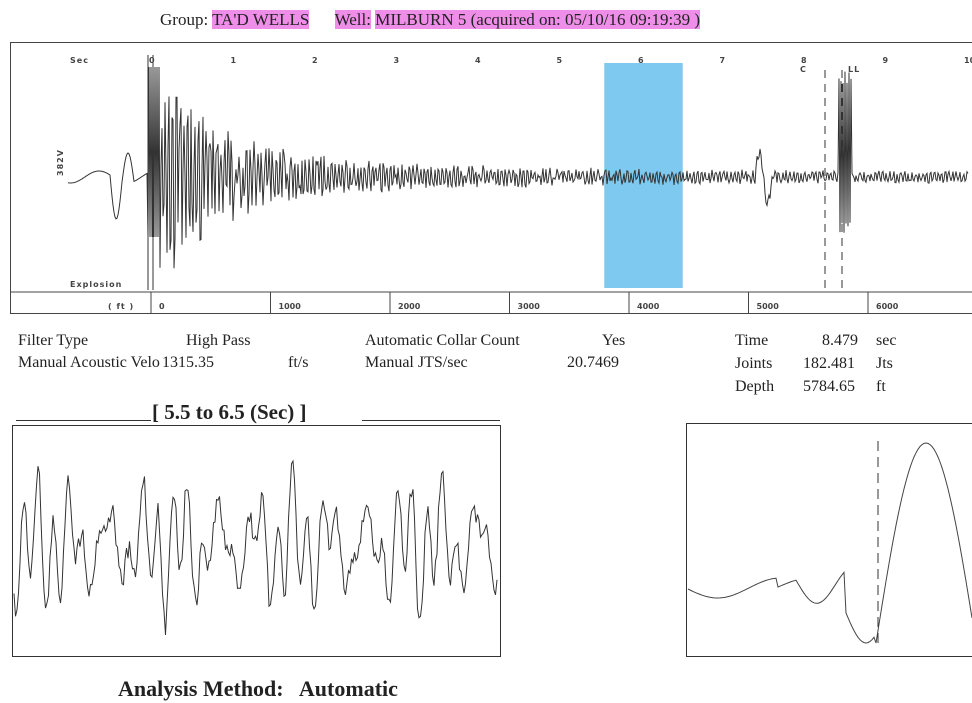  I want to click on time-value: 8.479, so click(840, 340).